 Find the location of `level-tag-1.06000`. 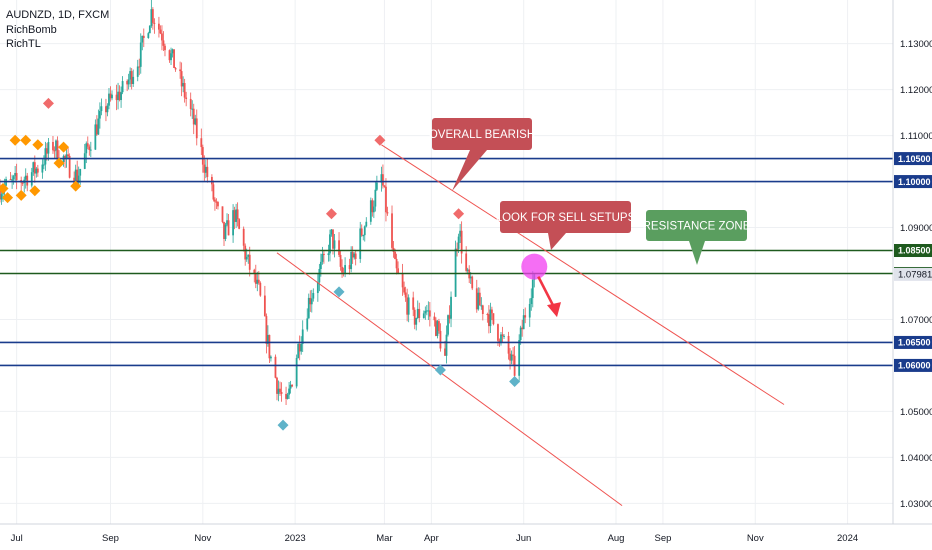

level-tag-1.06000 is located at coordinates (913, 365).